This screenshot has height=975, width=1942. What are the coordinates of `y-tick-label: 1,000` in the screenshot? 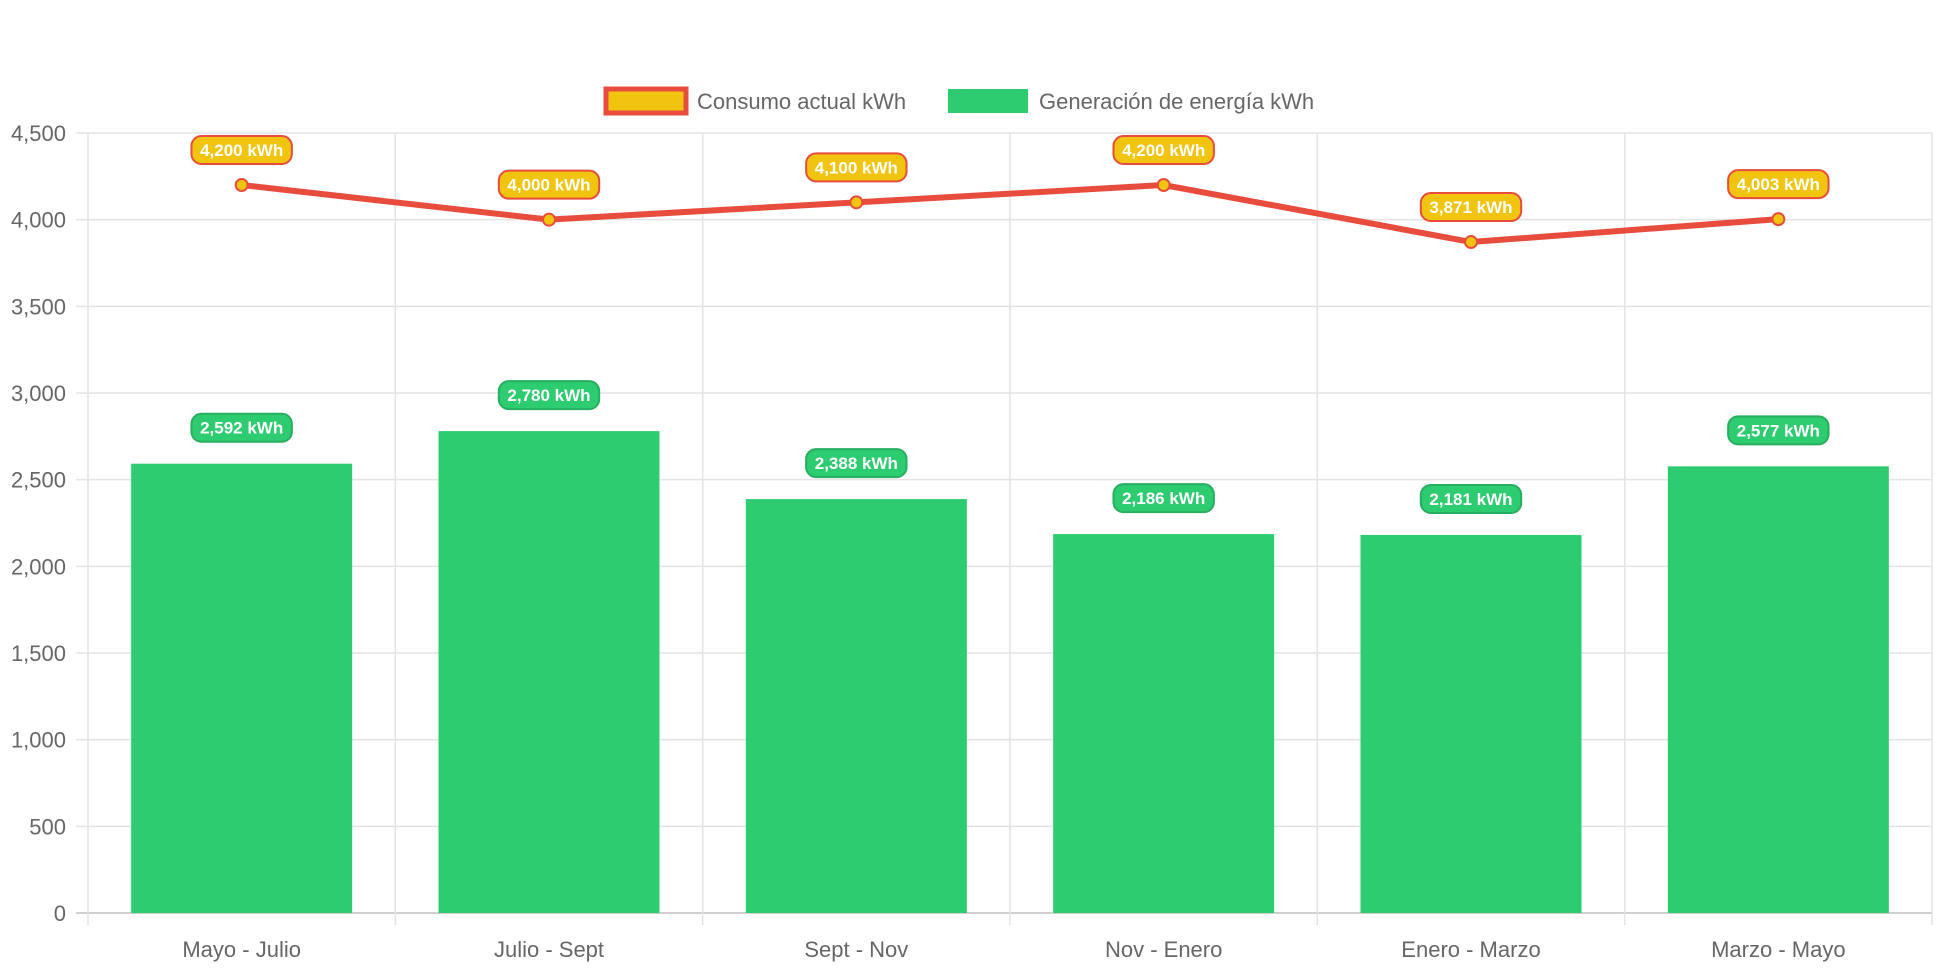 It's located at (38, 740).